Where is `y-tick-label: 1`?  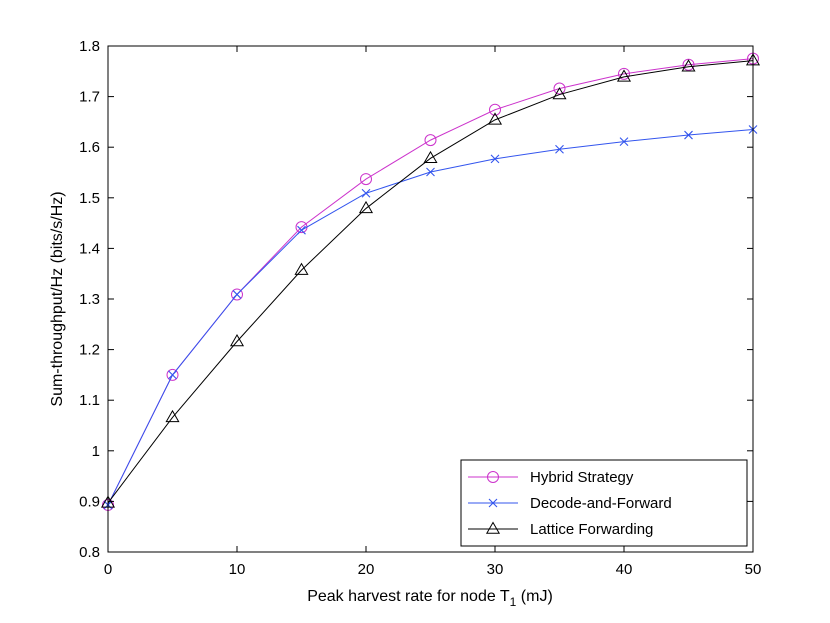
y-tick-label: 1 is located at coordinates (96, 451).